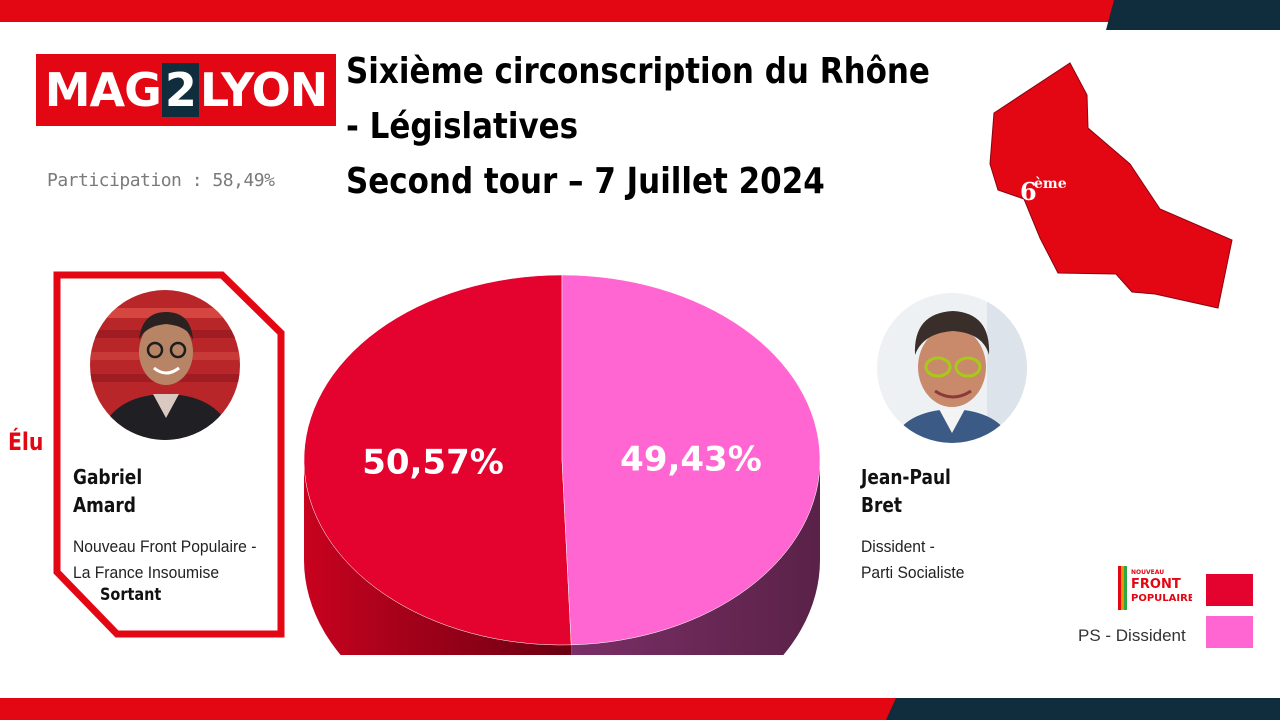 Image resolution: width=1280 pixels, height=720 pixels. I want to click on runner-up-photo, so click(952, 368).